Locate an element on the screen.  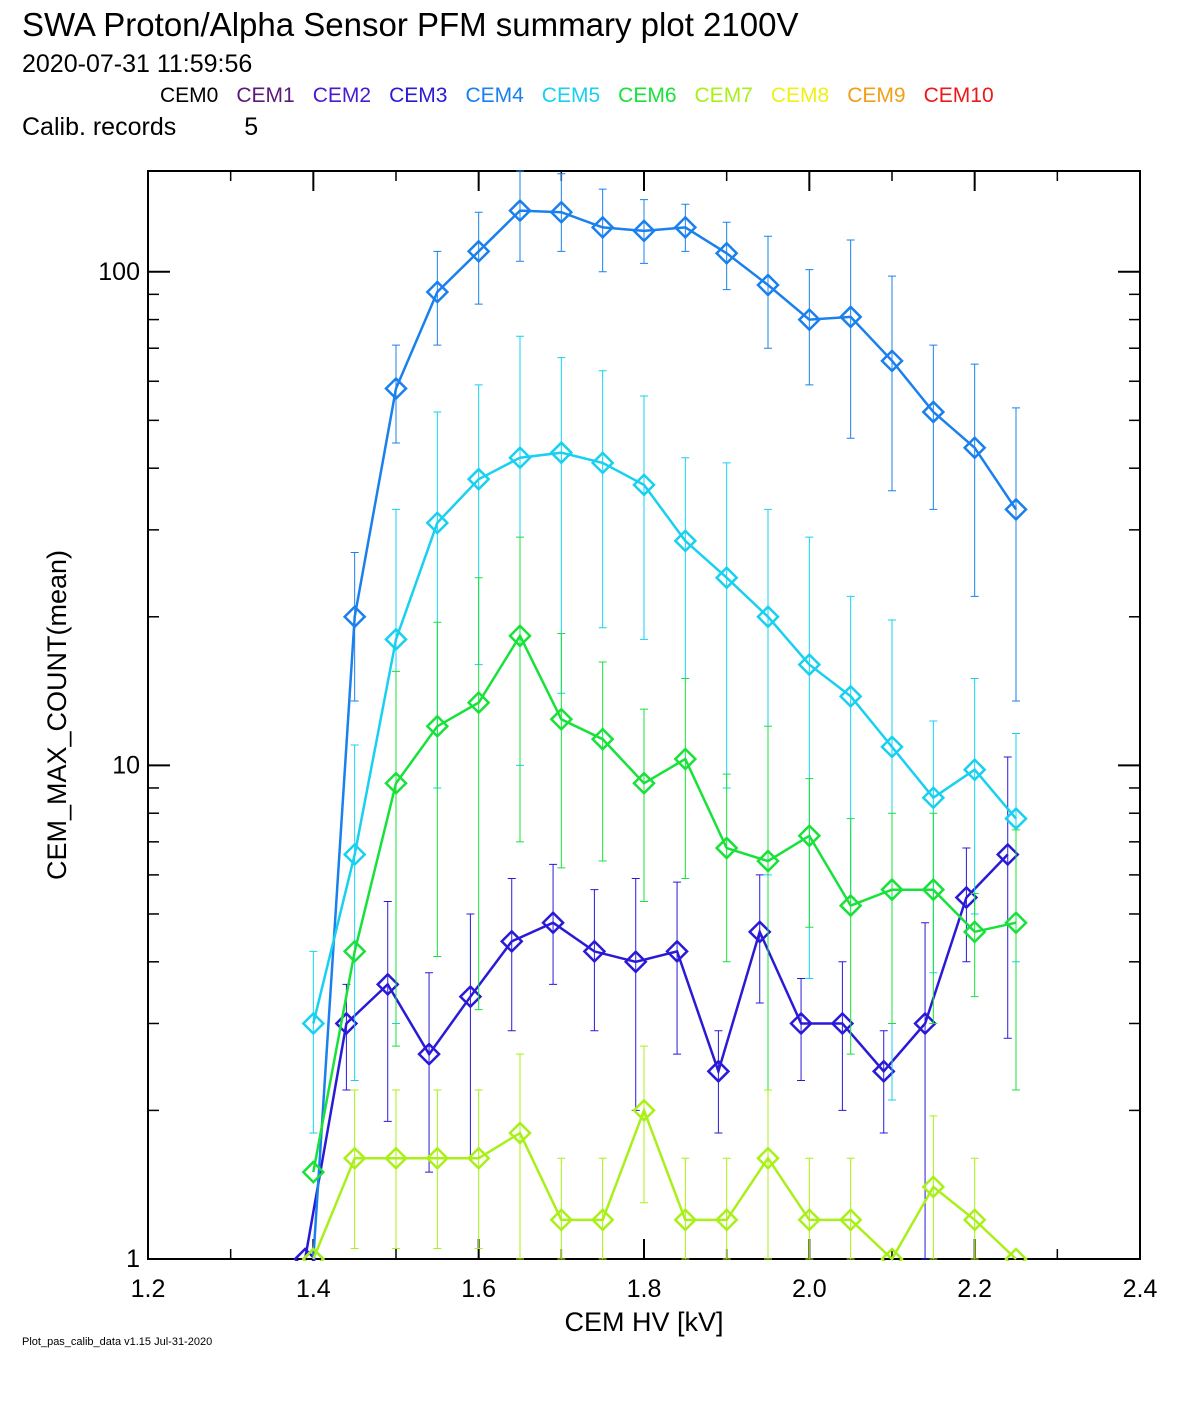
y-tick-label: 100 is located at coordinates (119, 272).